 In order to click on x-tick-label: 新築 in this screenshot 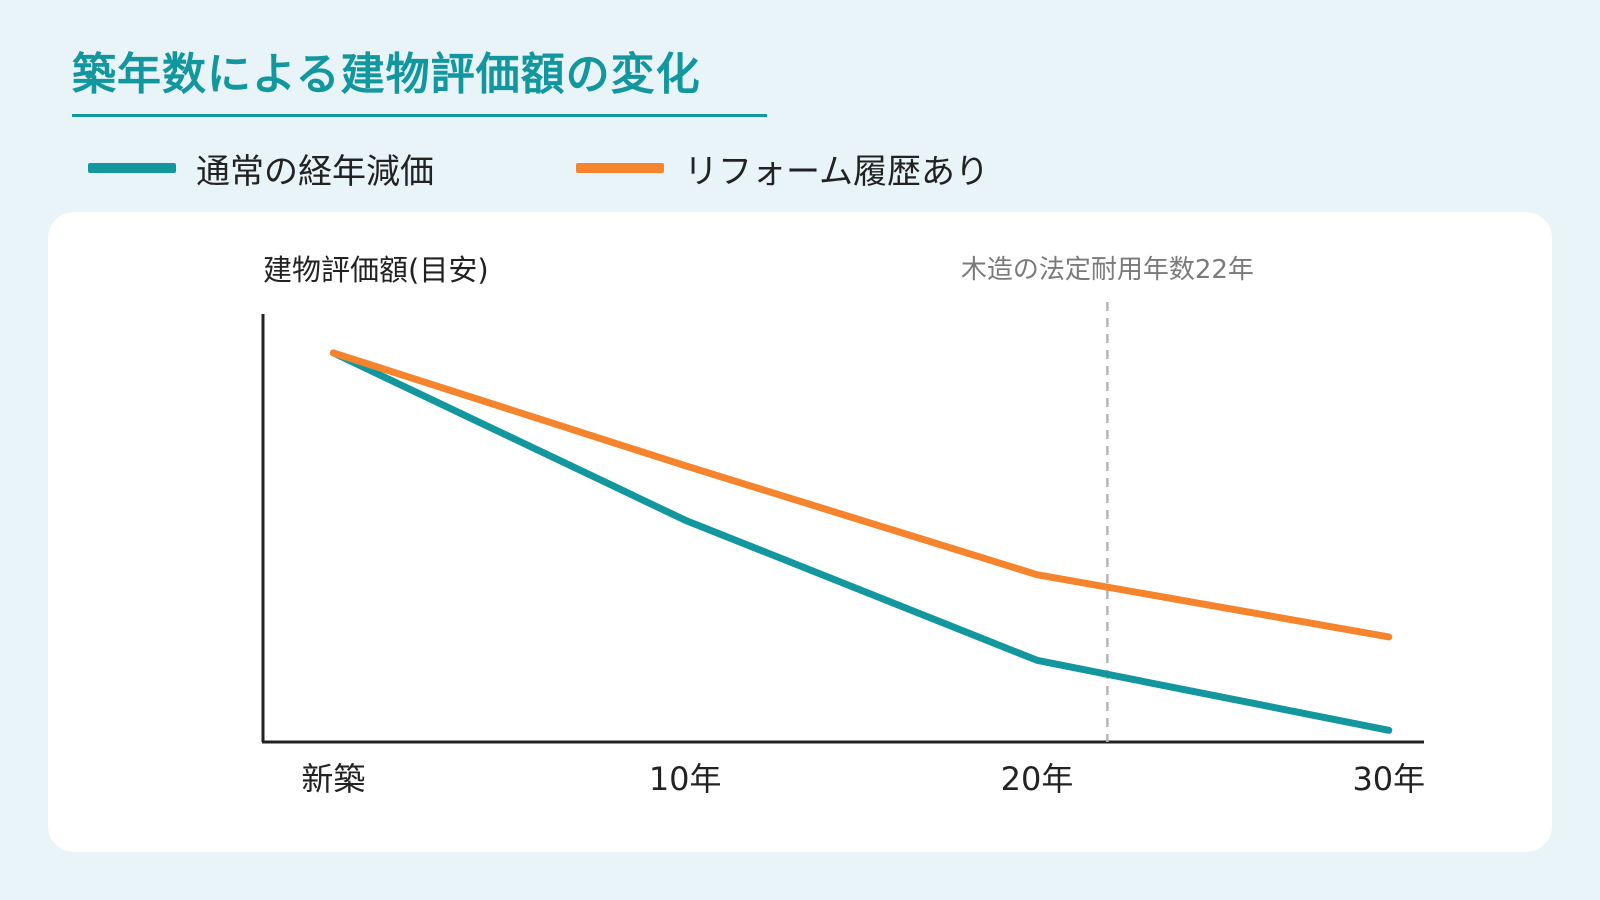, I will do `click(333, 779)`.